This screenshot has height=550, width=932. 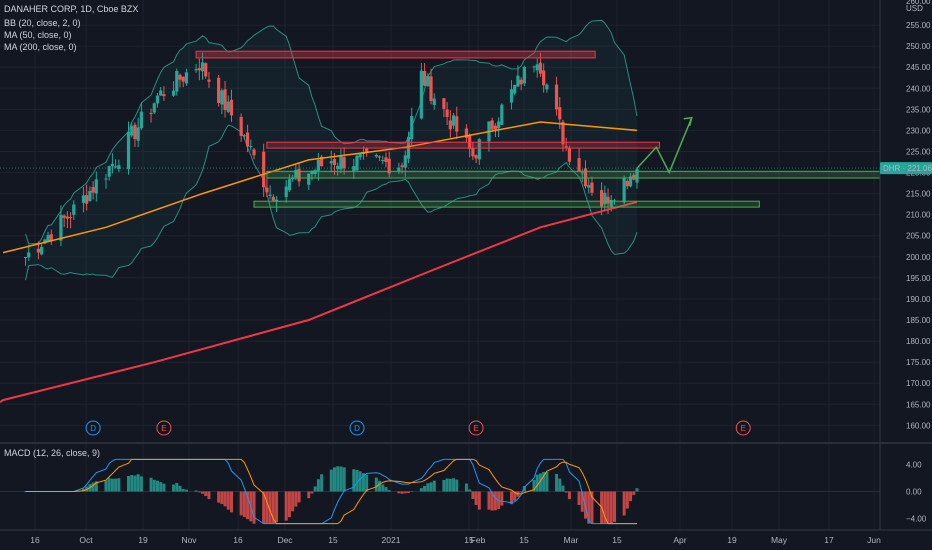 What do you see at coordinates (918, 362) in the screenshot?
I see `y-tick-label: 175.00` at bounding box center [918, 362].